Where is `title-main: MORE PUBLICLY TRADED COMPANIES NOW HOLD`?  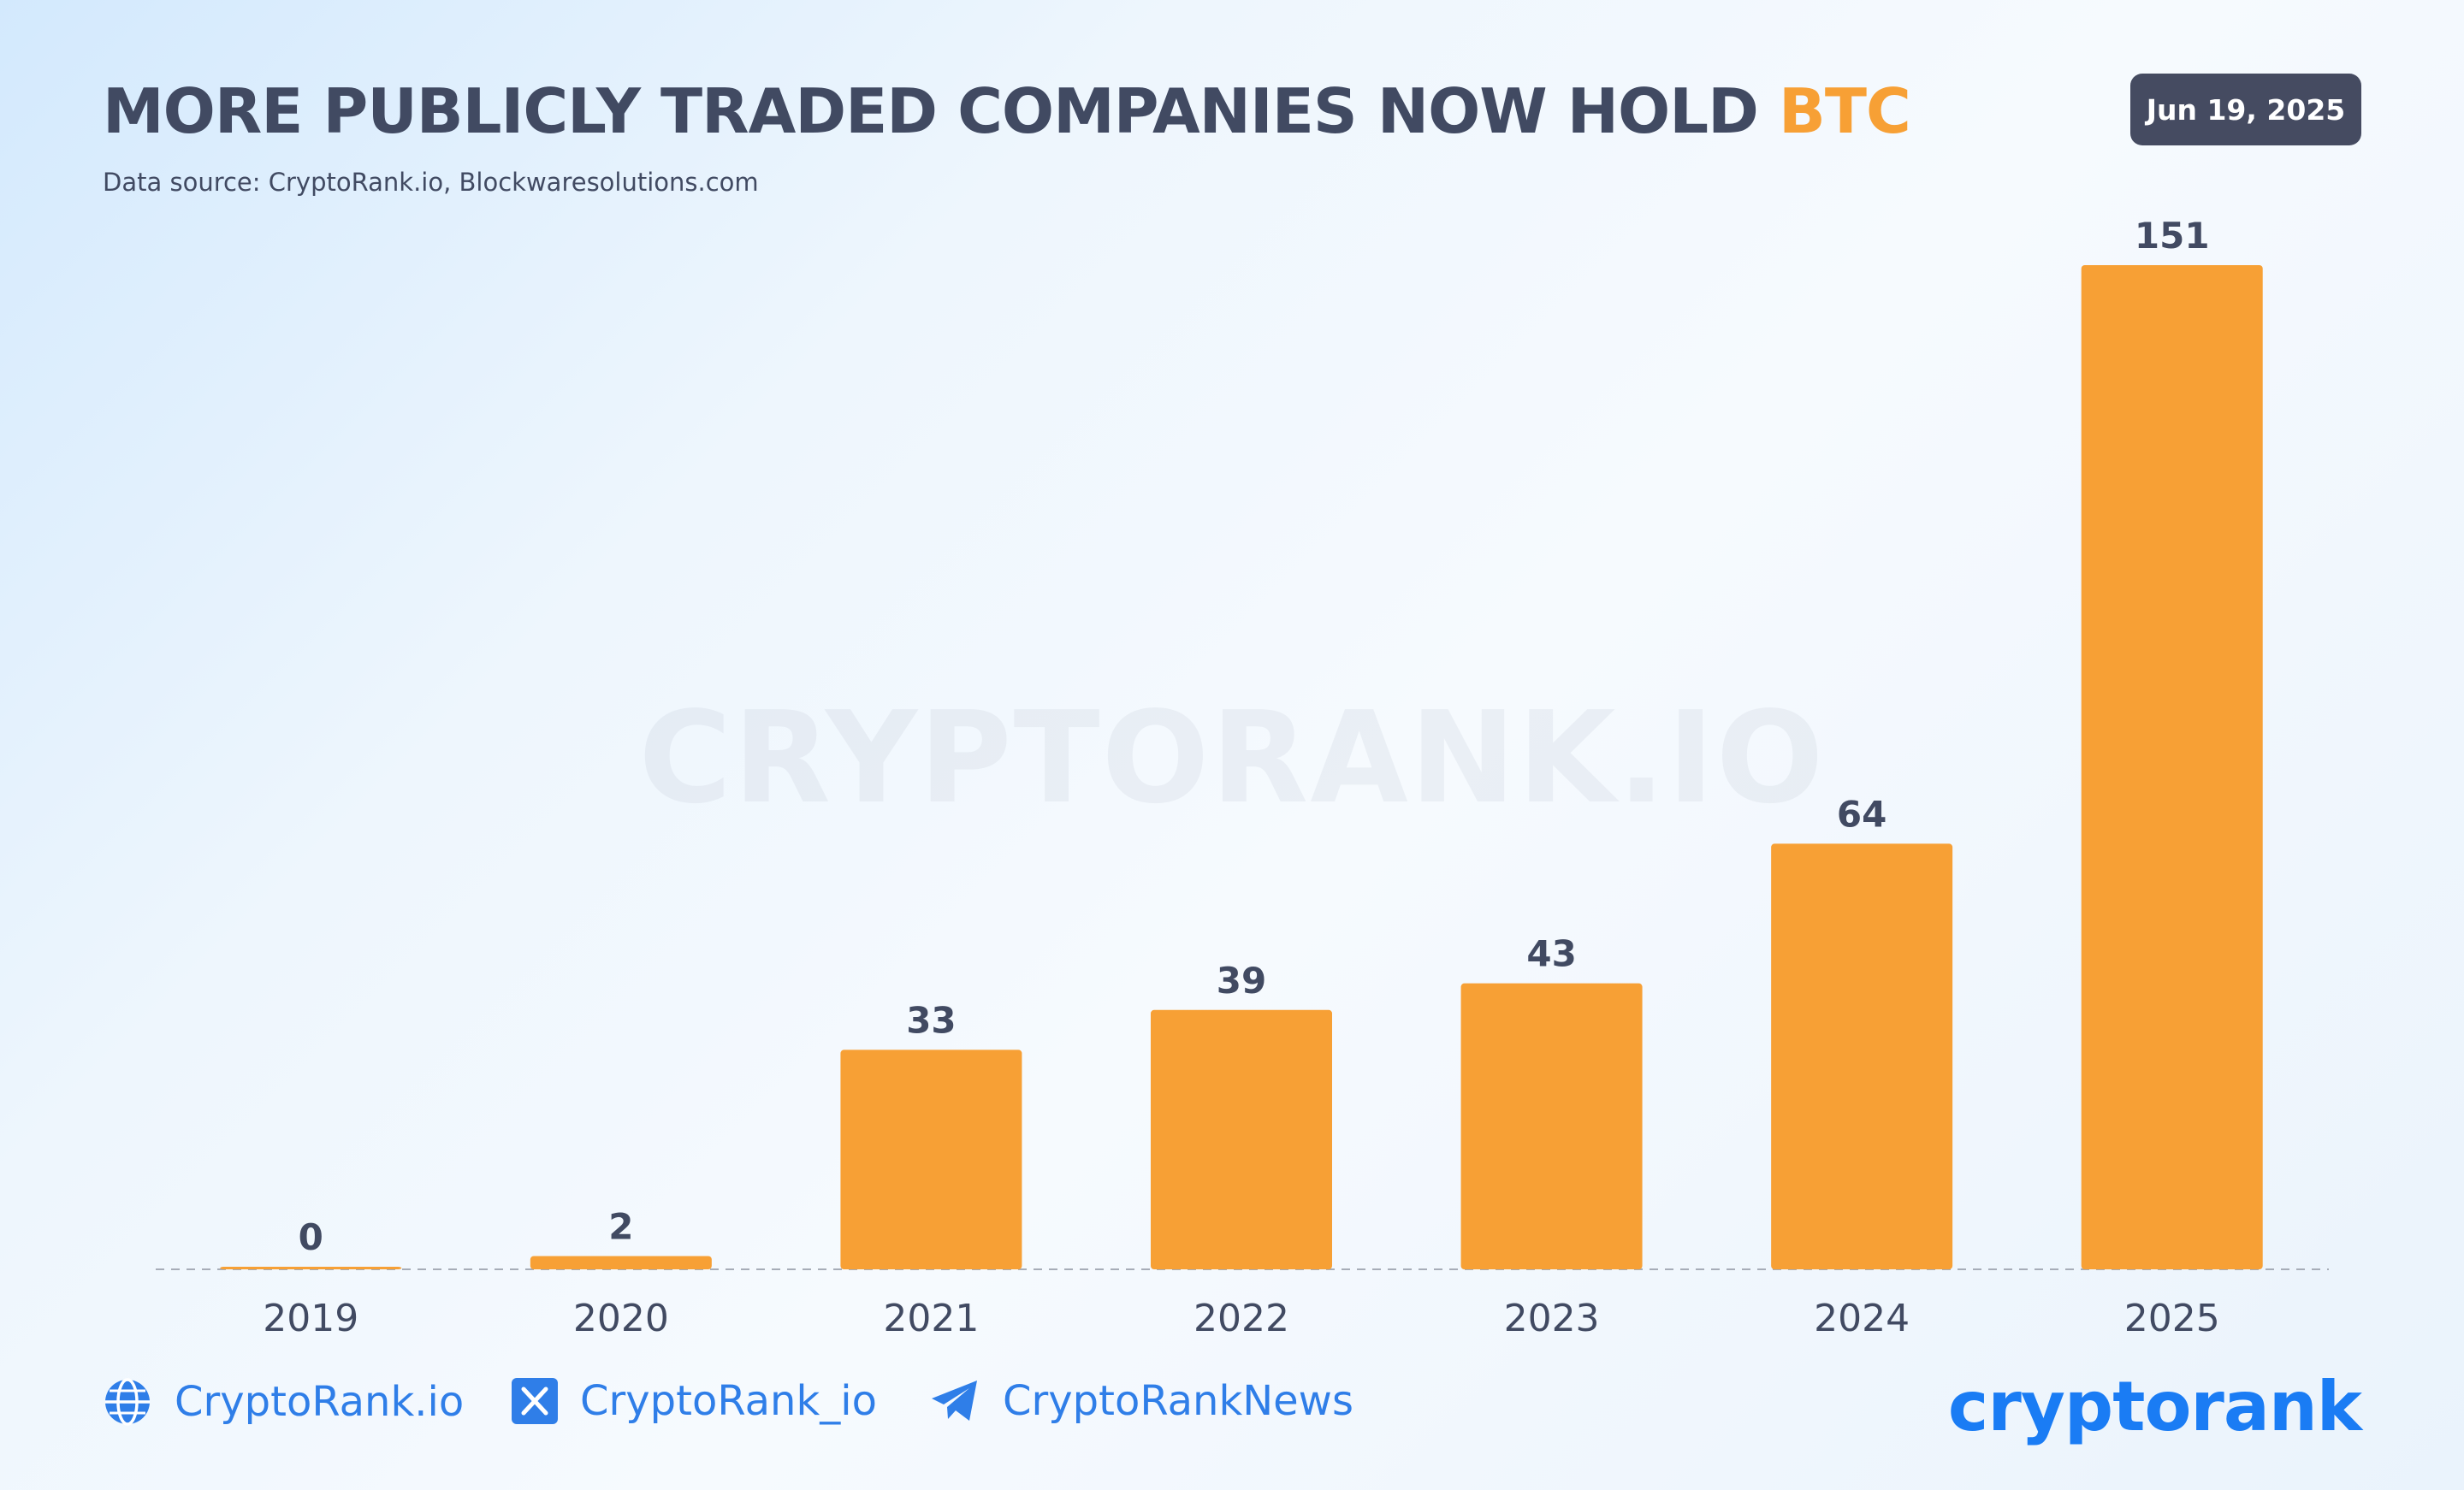
title-main: MORE PUBLICLY TRADED COMPANIES NOW HOLD is located at coordinates (941, 111).